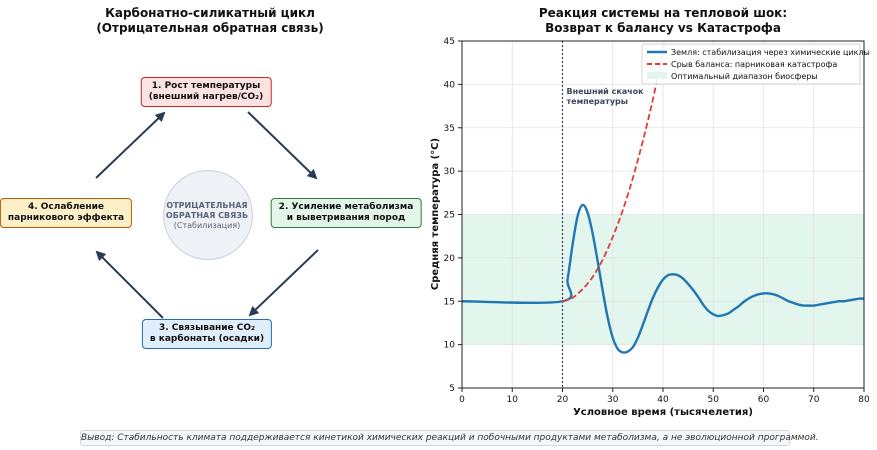 This screenshot has width=877, height=450. I want to click on y-tick-label: 45, so click(449, 42).